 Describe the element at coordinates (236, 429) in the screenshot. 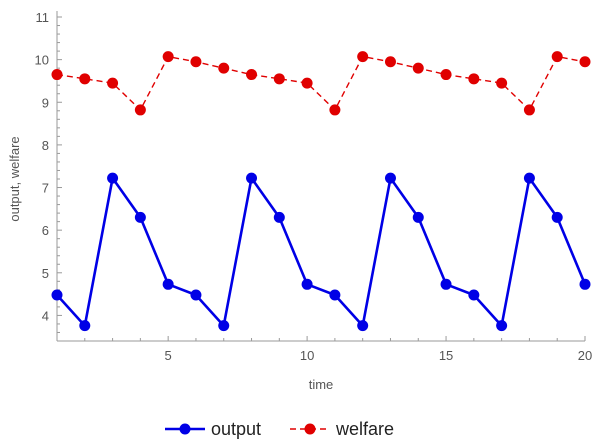

I see `legend-label-output: output` at that location.